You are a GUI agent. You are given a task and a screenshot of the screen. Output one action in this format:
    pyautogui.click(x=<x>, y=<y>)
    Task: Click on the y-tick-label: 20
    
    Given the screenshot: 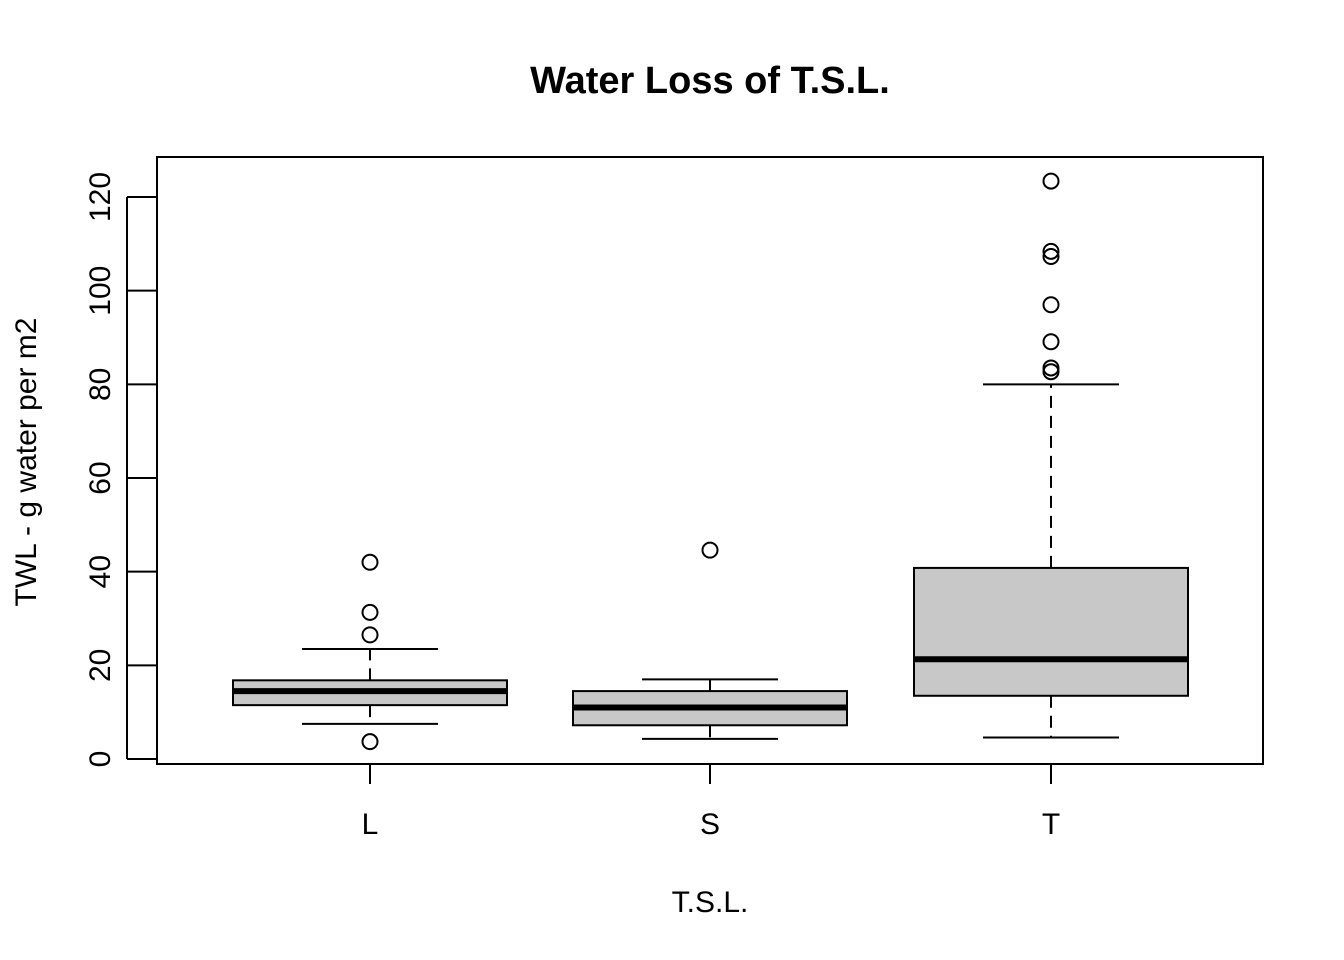 What is the action you would take?
    pyautogui.click(x=100, y=665)
    